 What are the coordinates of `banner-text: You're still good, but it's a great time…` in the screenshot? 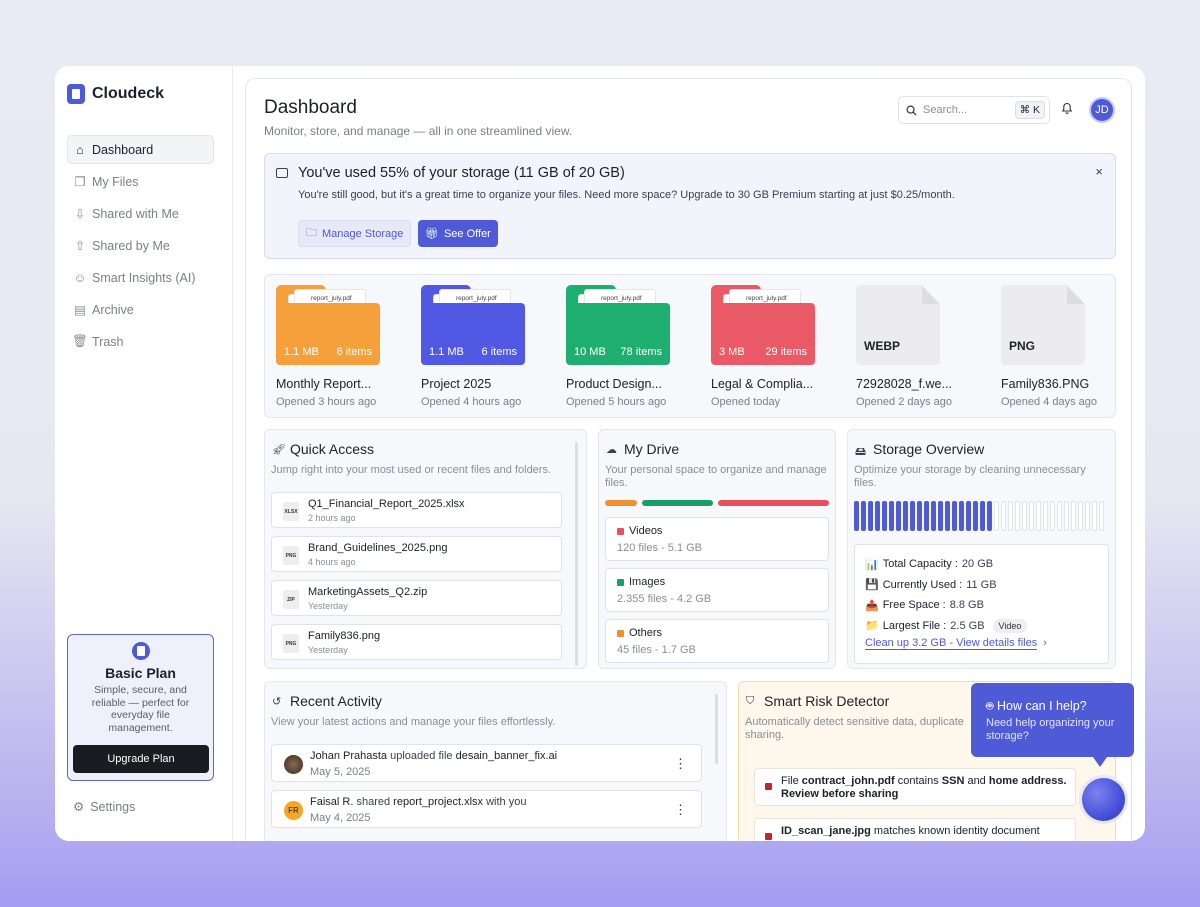 It's located at (626, 195).